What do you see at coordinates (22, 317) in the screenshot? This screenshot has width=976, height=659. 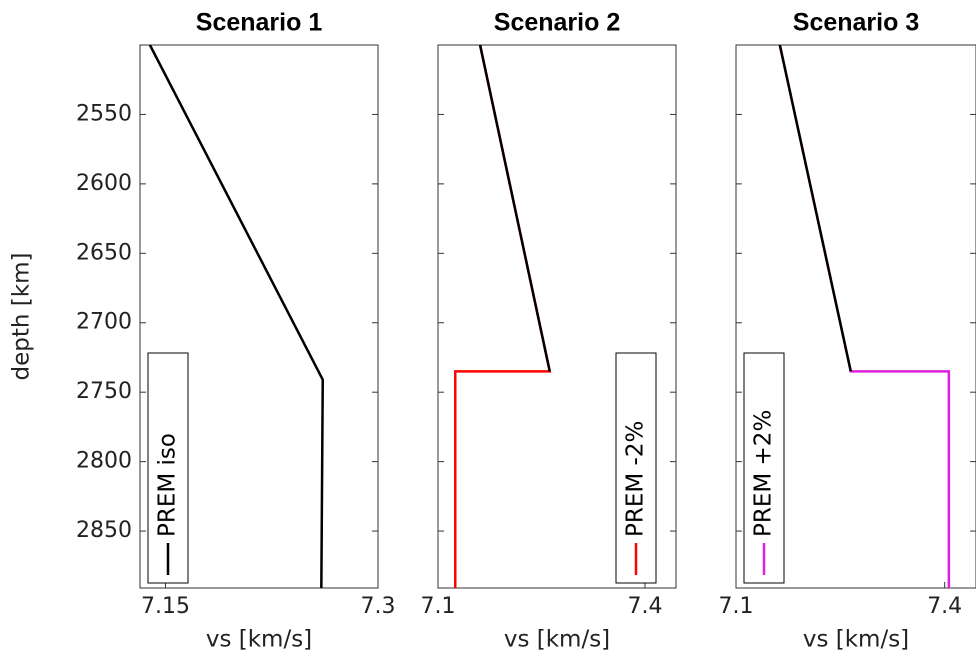 I see `y-axis-label: depth [km]` at bounding box center [22, 317].